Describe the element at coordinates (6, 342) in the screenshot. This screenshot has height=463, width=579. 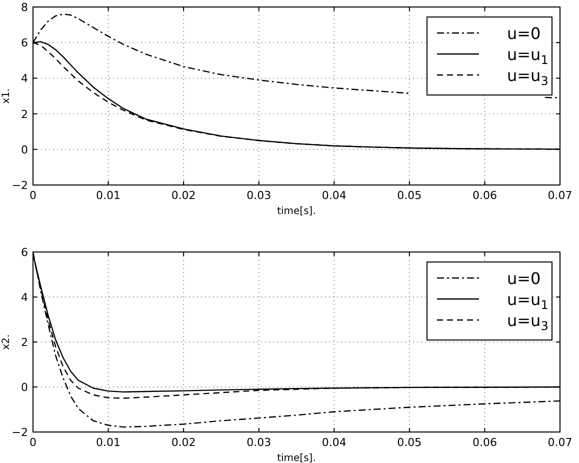
I see `y-axis-title: x2.` at that location.